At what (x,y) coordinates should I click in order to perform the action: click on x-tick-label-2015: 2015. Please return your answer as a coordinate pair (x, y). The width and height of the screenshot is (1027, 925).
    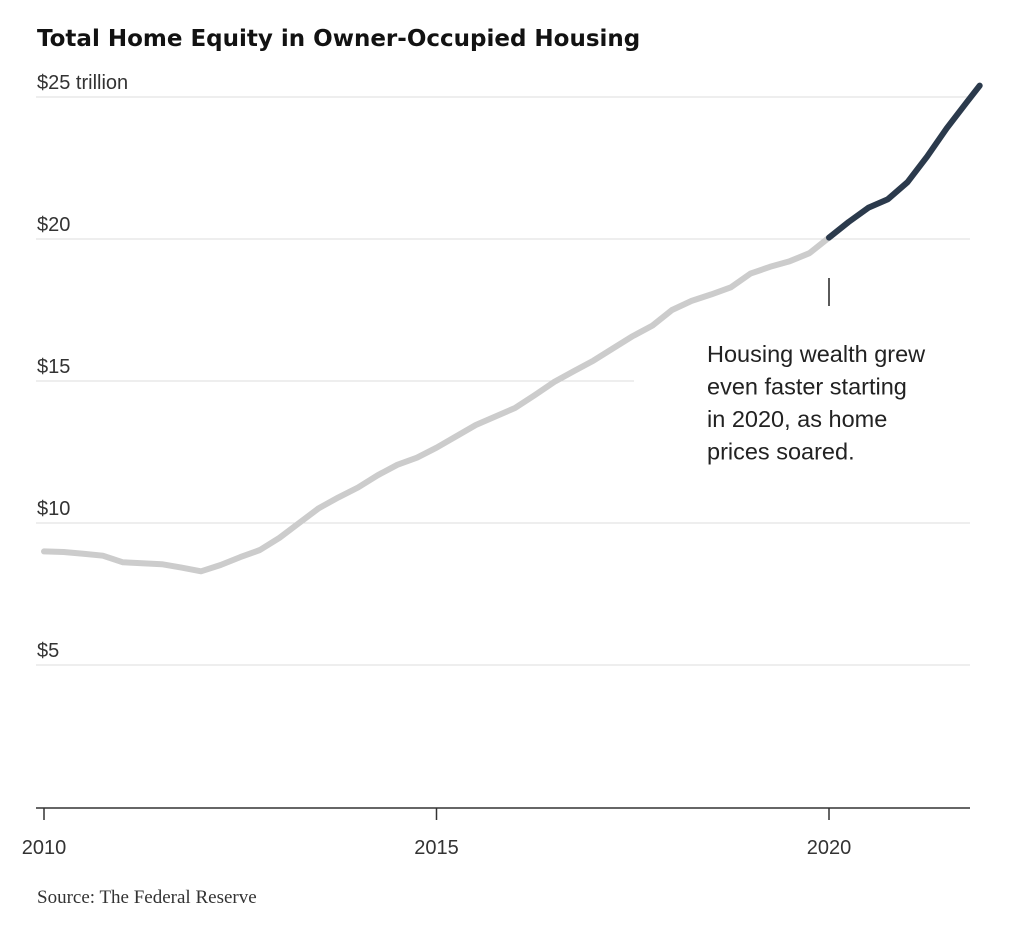
    Looking at the image, I should click on (436, 848).